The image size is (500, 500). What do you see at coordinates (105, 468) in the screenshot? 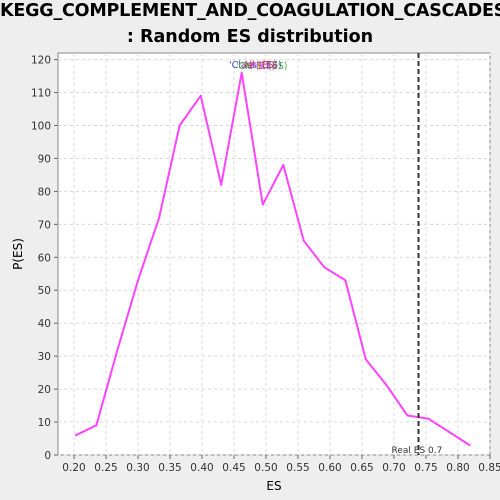
I see `x-tick-label: 0.25` at bounding box center [105, 468].